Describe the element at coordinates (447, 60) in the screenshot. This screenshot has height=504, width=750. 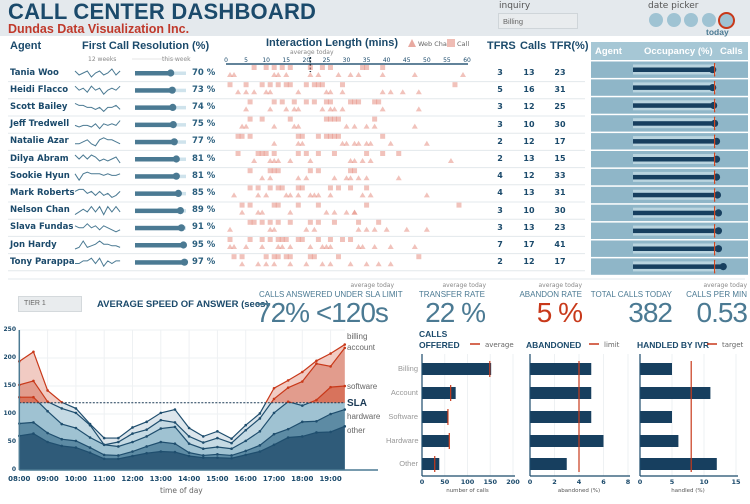
I see `interaction-axis-tick: 55` at that location.